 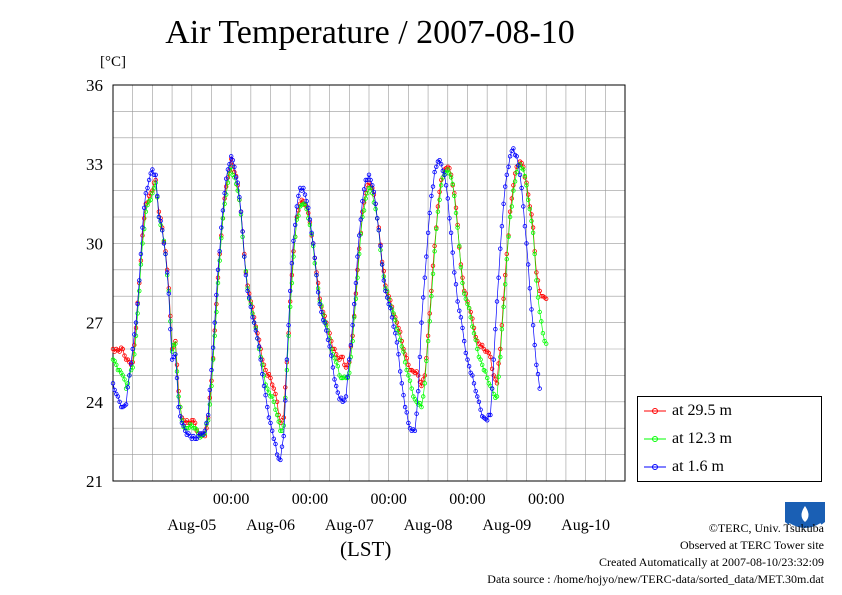 I want to click on x-tick-label: 00:00, so click(x=388, y=499).